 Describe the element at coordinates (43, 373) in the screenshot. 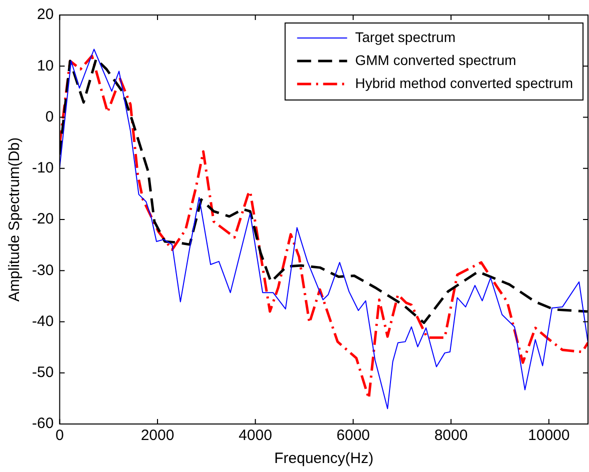

I see `y-tick-label: -50` at that location.